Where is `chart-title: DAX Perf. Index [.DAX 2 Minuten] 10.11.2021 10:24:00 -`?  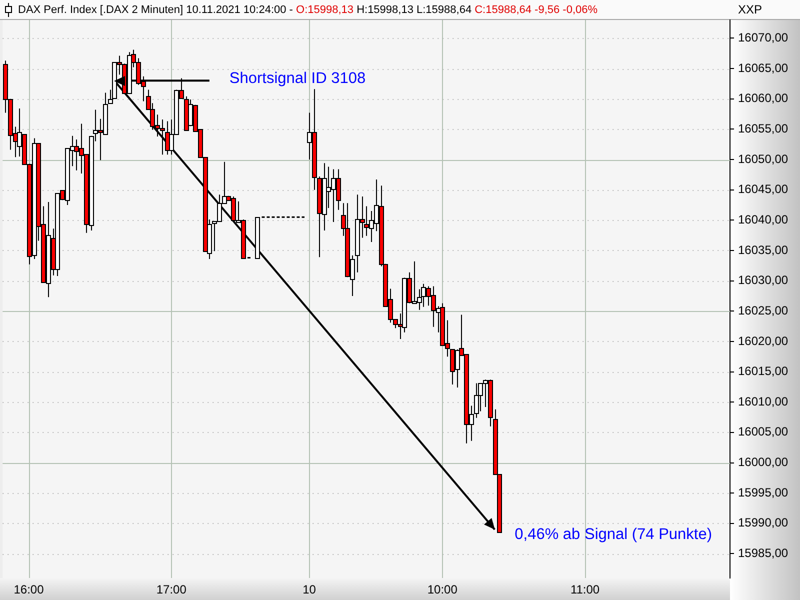 chart-title: DAX Perf. Index [.DAX 2 Minuten] 10.11.2021 10:24:00 - is located at coordinates (156, 10).